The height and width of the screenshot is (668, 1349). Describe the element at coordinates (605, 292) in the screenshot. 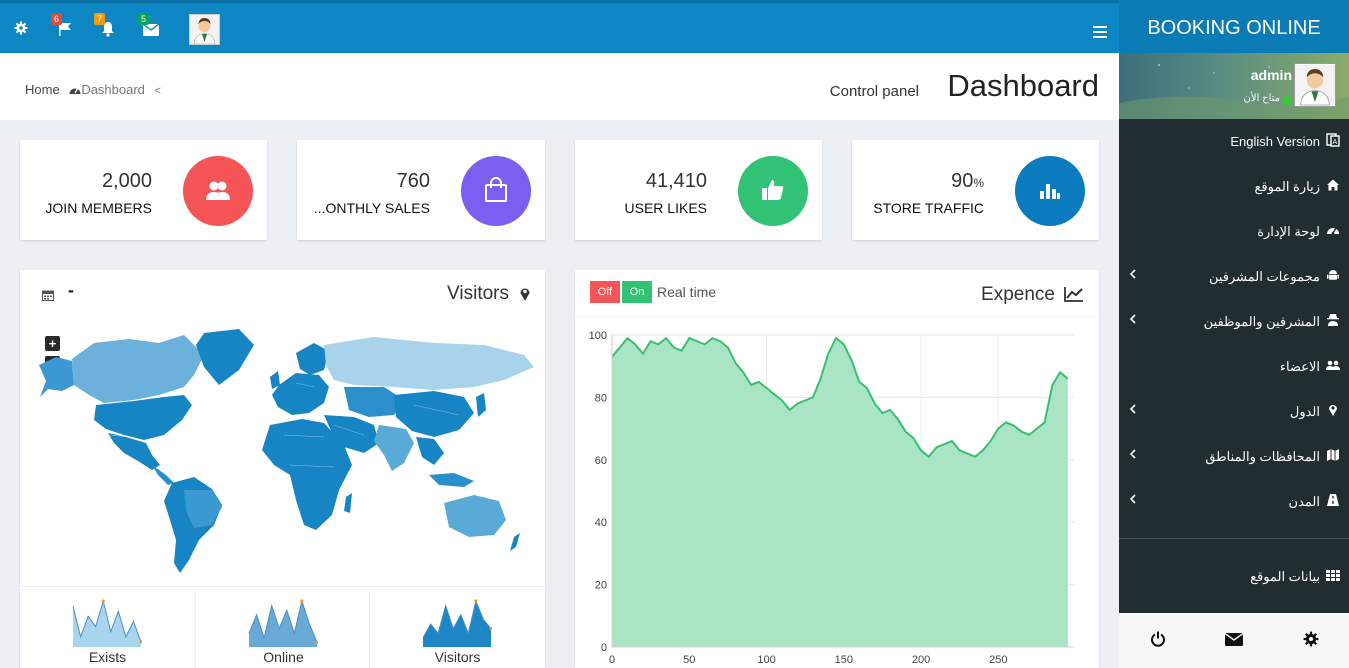

I see `toggle-off-button: Off` at that location.